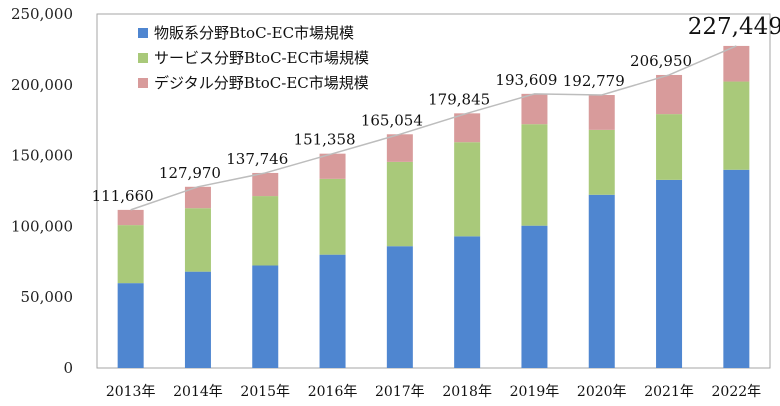 This screenshot has width=780, height=406. Describe the element at coordinates (261, 83) in the screenshot. I see `legend-label: デジタル分野BtoC-EC市場規模` at that location.